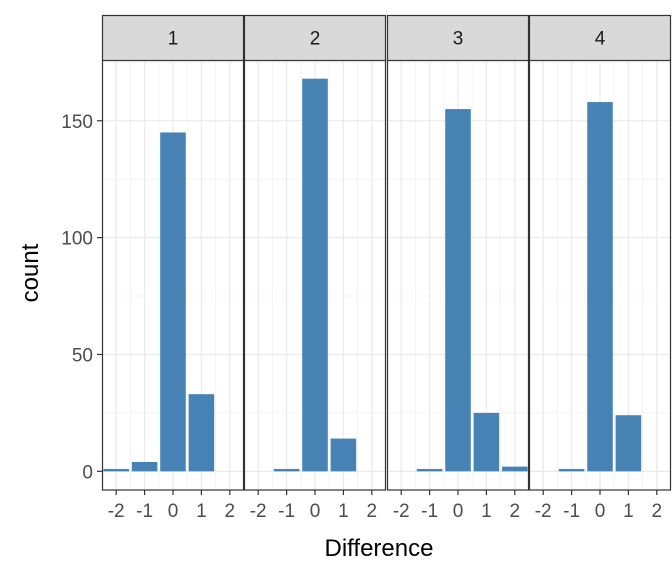 This screenshot has width=672, height=581. What do you see at coordinates (82, 355) in the screenshot?
I see `y-tick-label: 50` at bounding box center [82, 355].